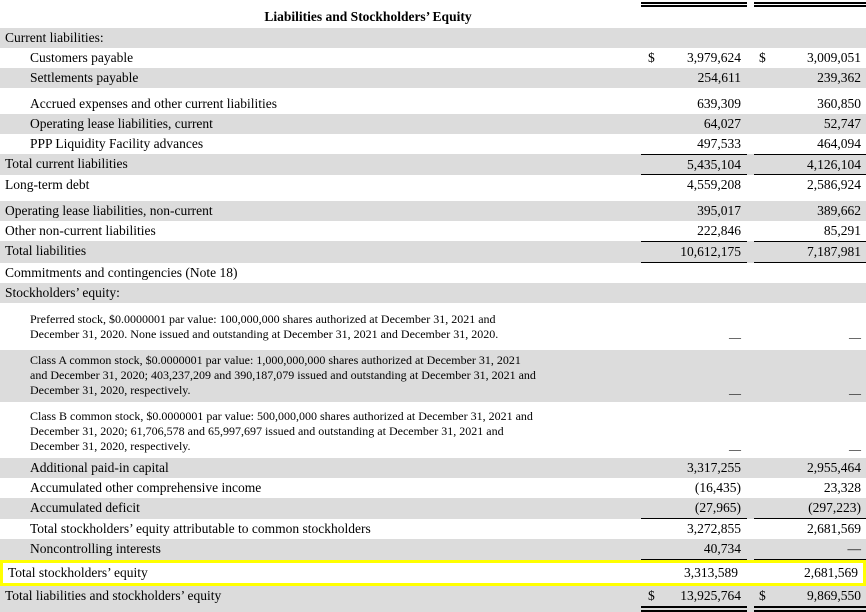  Describe the element at coordinates (810, 231) in the screenshot. I see `value-cell-col2: 85,291` at that location.